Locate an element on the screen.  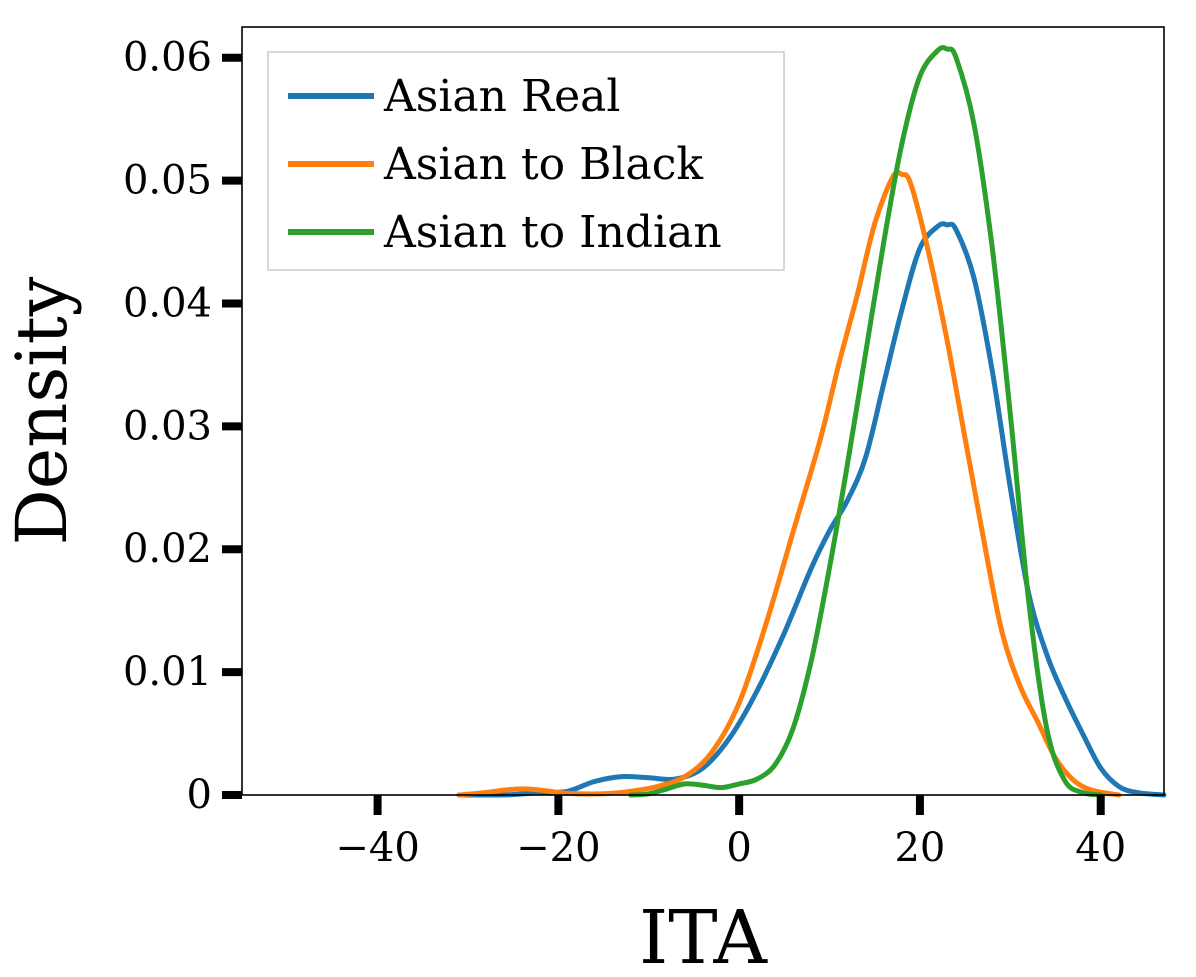
x-axis-title: ITA is located at coordinates (704, 936).